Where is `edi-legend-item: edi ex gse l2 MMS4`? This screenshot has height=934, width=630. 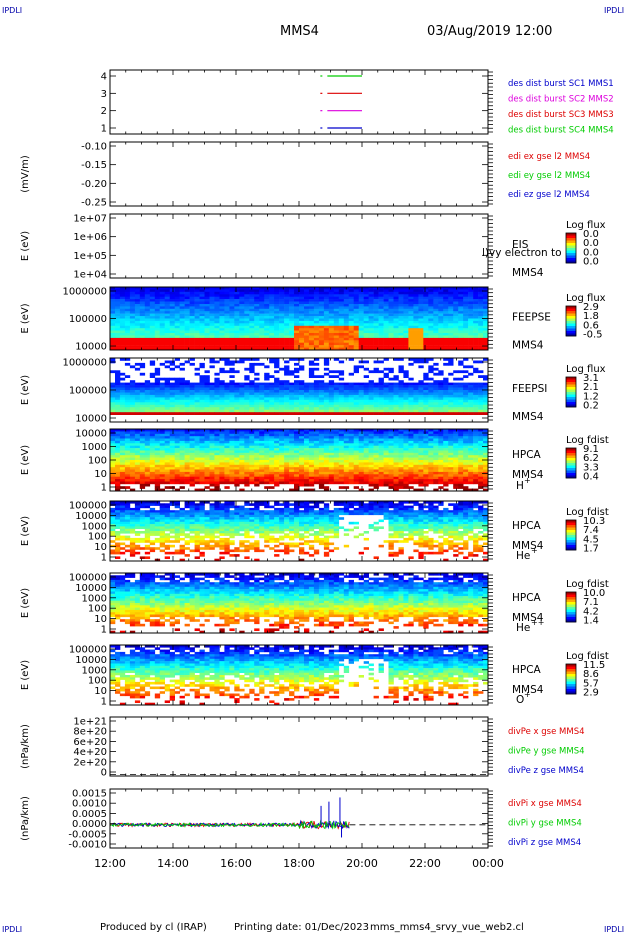
edi-legend-item: edi ex gse l2 MMS4 is located at coordinates (549, 157).